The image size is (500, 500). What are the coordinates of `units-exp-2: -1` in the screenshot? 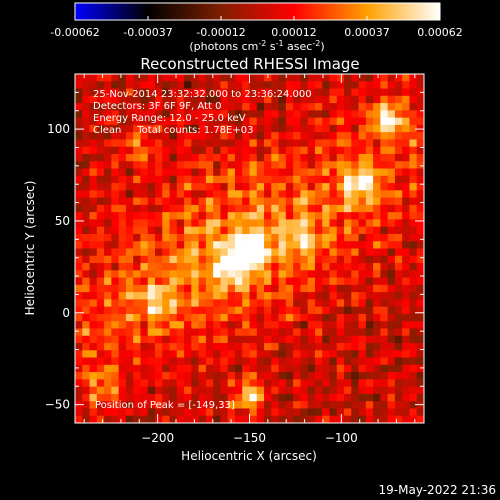 It's located at (280, 43).